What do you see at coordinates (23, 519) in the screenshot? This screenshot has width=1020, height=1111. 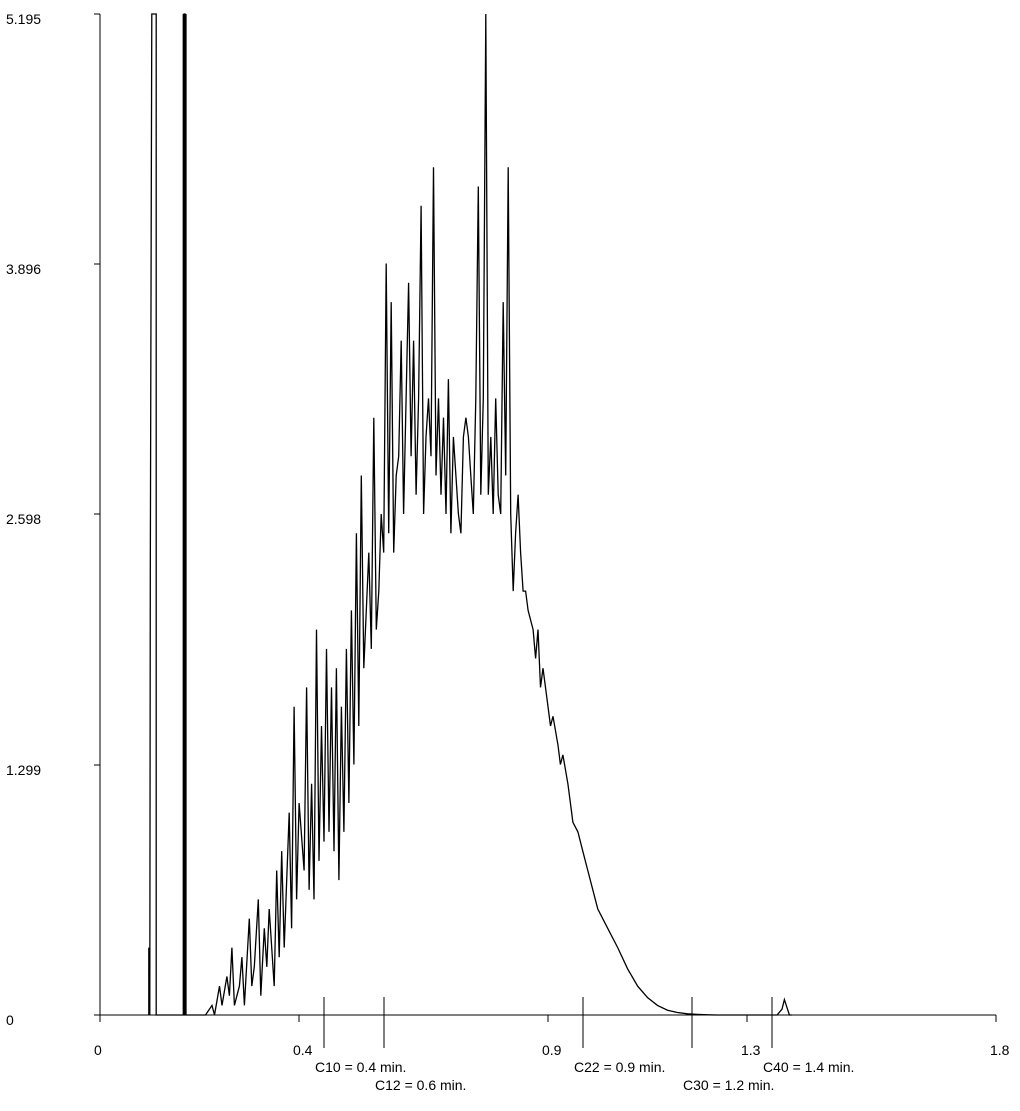 I see `y-tick-label: 2.598` at bounding box center [23, 519].